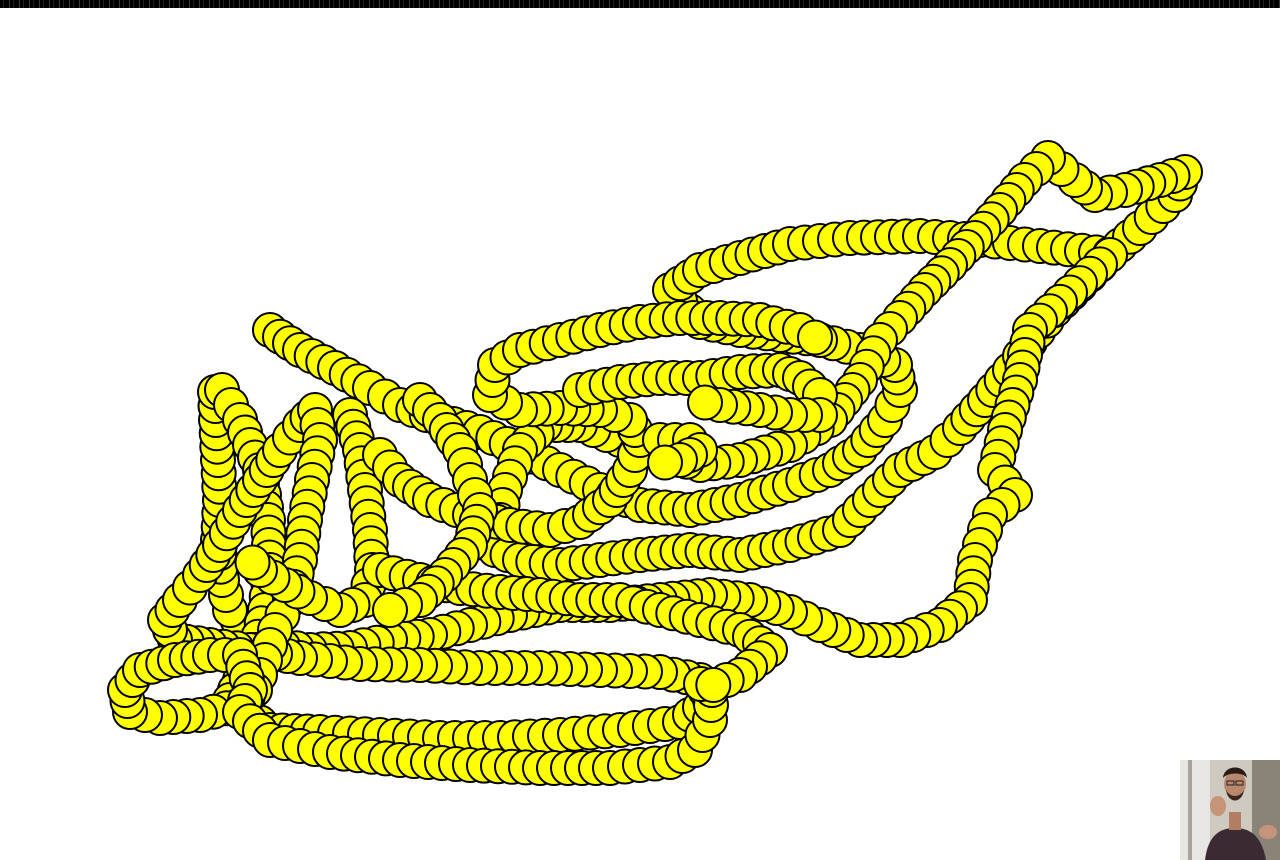 The image size is (1280, 860). Describe the element at coordinates (640, 4) in the screenshot. I see `top-edge-bar` at that location.